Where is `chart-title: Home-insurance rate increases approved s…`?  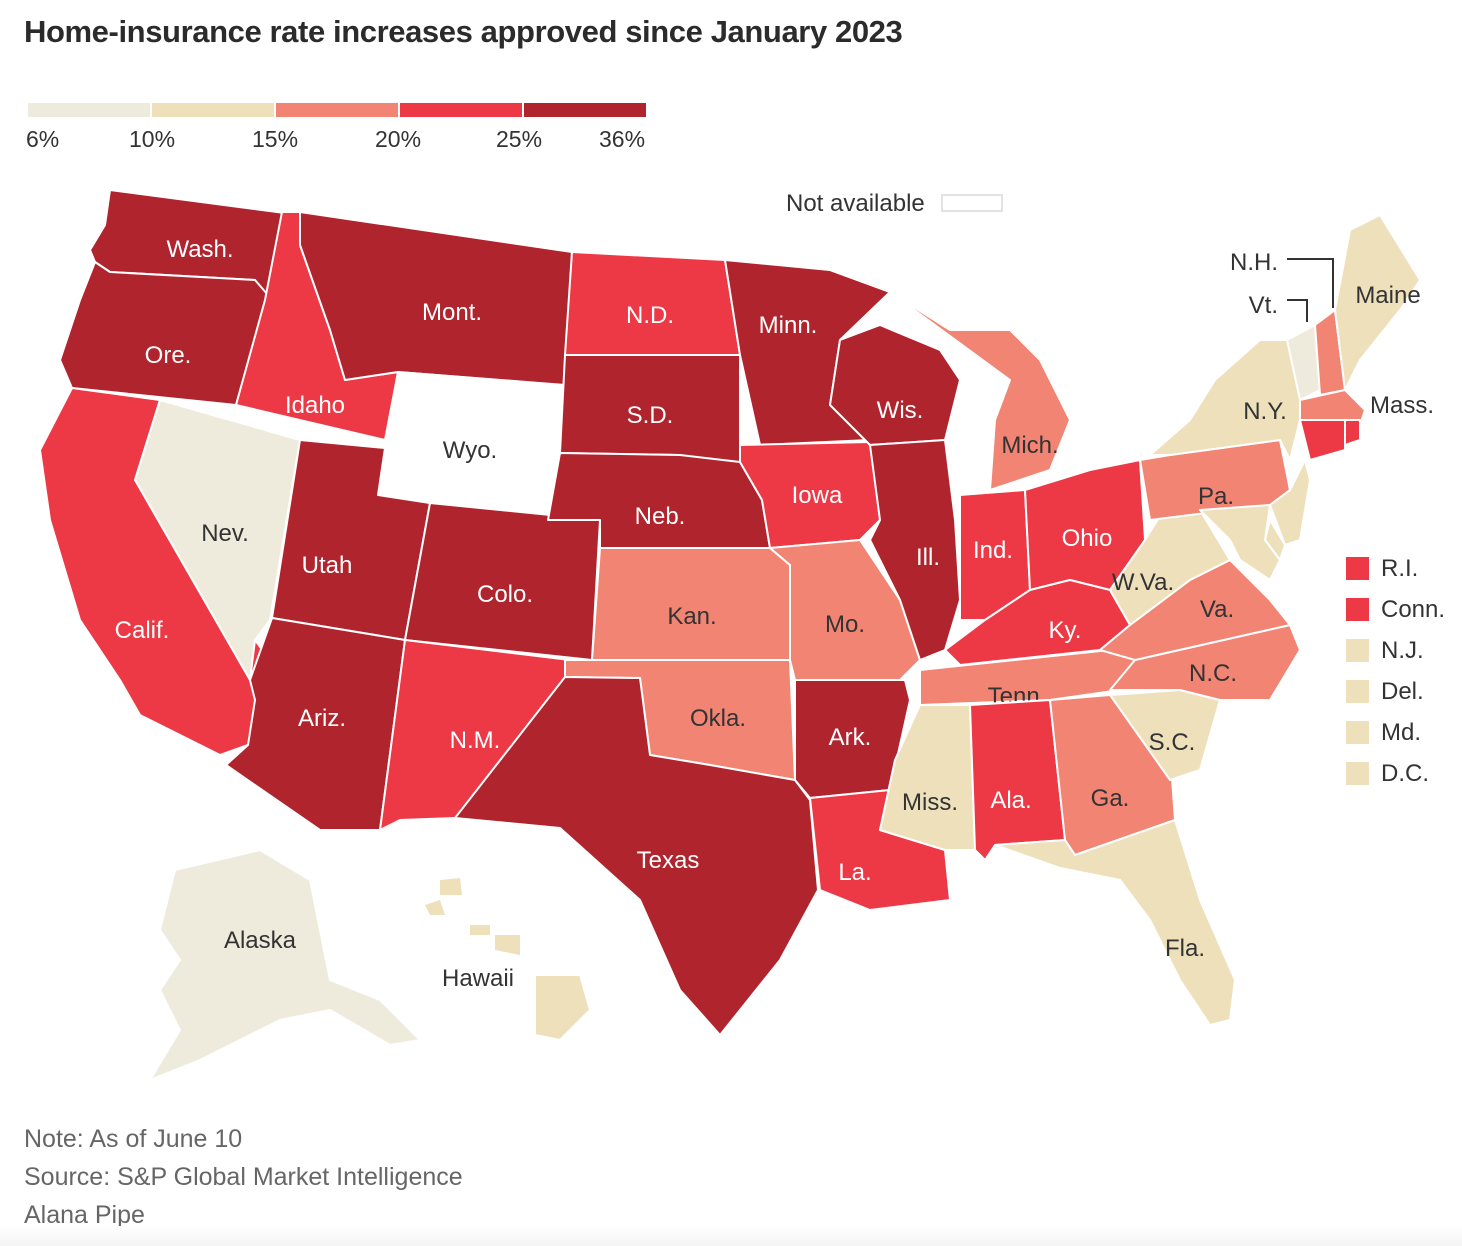 chart-title: Home-insurance rate increases approved s… is located at coordinates (463, 31).